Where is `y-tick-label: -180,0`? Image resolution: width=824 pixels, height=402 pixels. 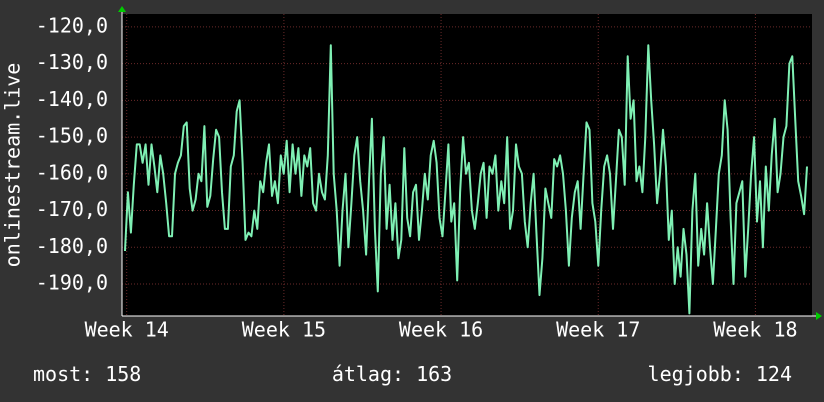
y-tick-label: -180,0 is located at coordinates (72, 246).